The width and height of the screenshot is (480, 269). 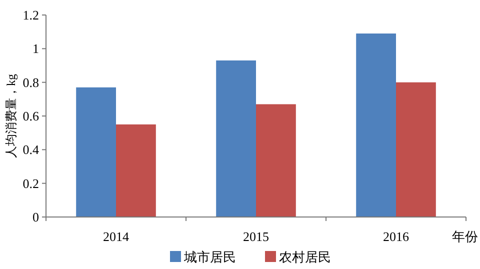 What do you see at coordinates (396, 236) in the screenshot?
I see `x-tick-label: 2016` at bounding box center [396, 236].